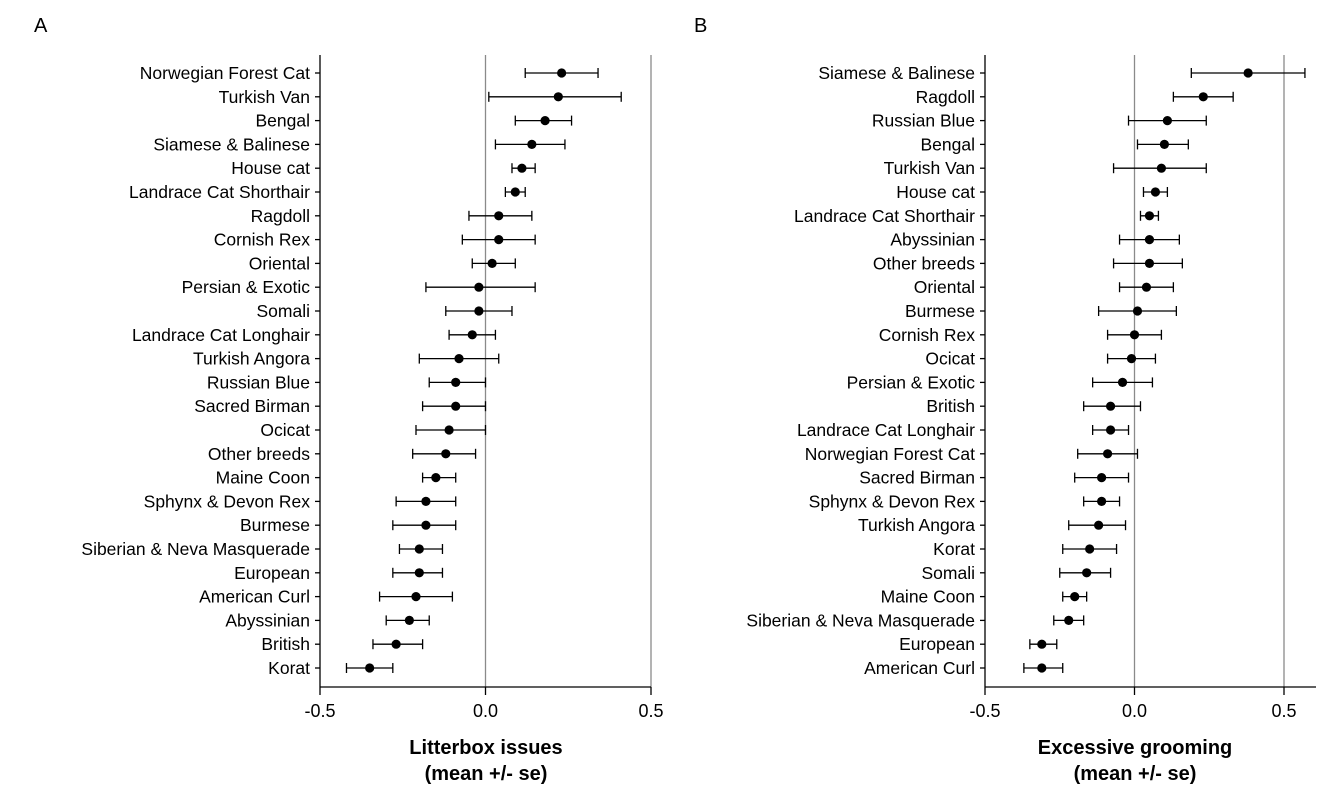 The width and height of the screenshot is (1320, 787). I want to click on panel-a-category-label-22: American Curl, so click(254, 597).